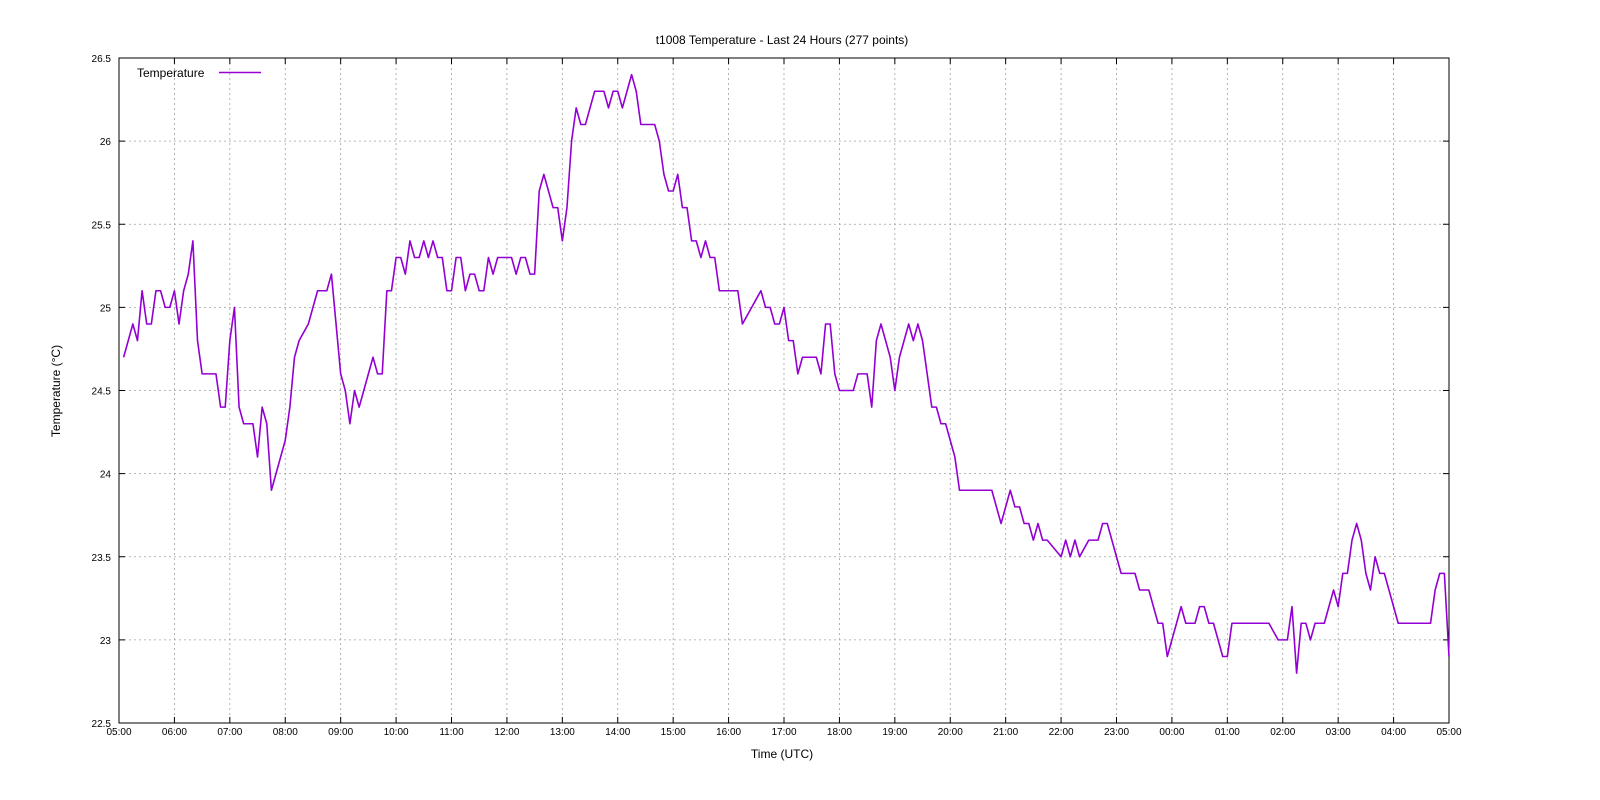 This screenshot has width=1600, height=800. What do you see at coordinates (1005, 732) in the screenshot?
I see `x-tick-label: 21:00` at bounding box center [1005, 732].